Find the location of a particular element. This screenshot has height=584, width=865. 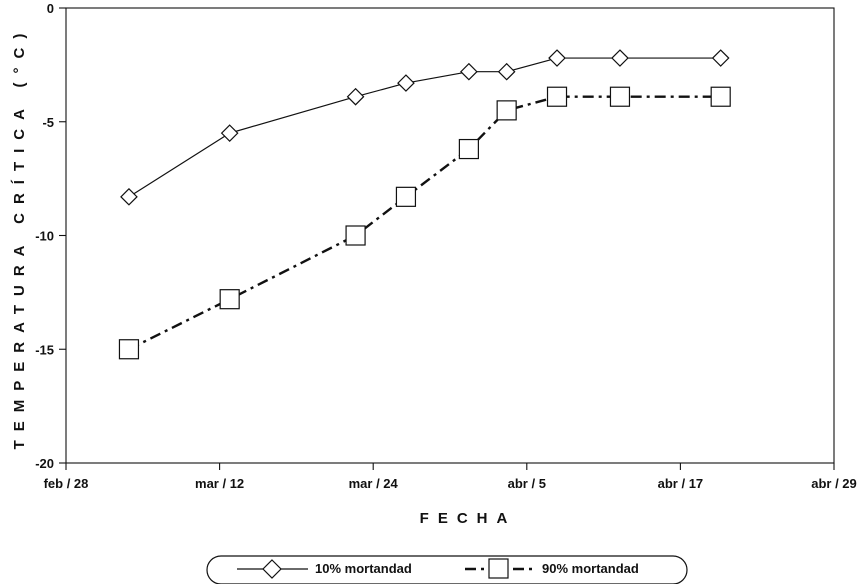

y-tick-label: 0 is located at coordinates (50, 8).